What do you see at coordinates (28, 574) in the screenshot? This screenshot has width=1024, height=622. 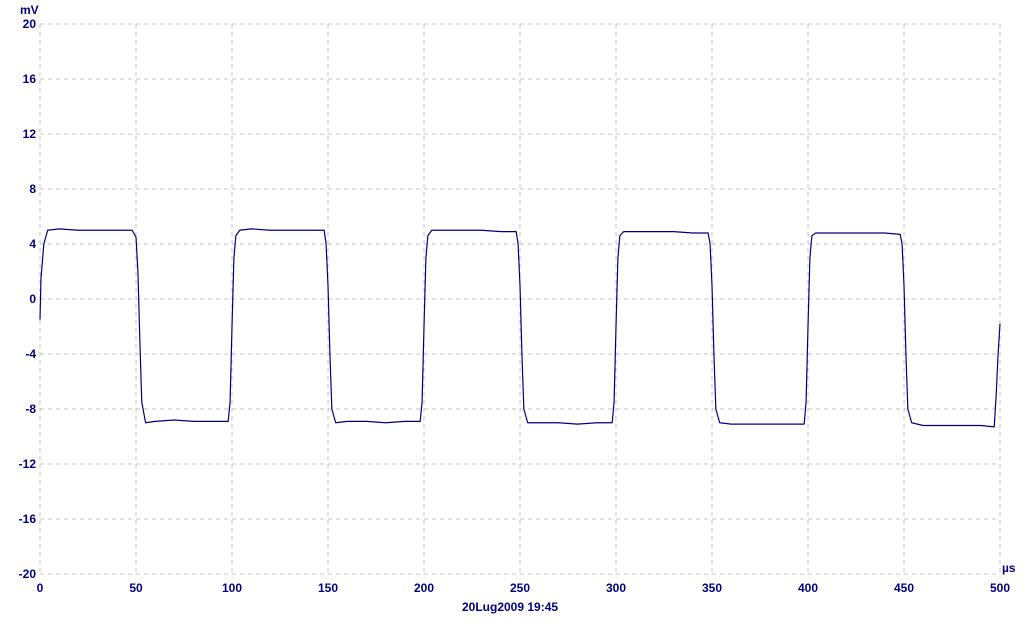 I see `y-tick-label: -20` at bounding box center [28, 574].